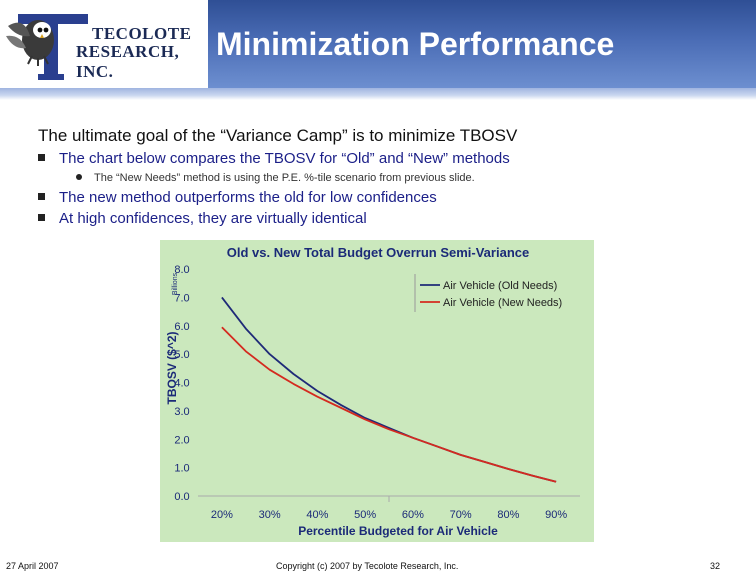 The image size is (756, 576). Describe the element at coordinates (128, 61) in the screenshot. I see `logo-text-line2: RESEARCH, INC.` at that location.